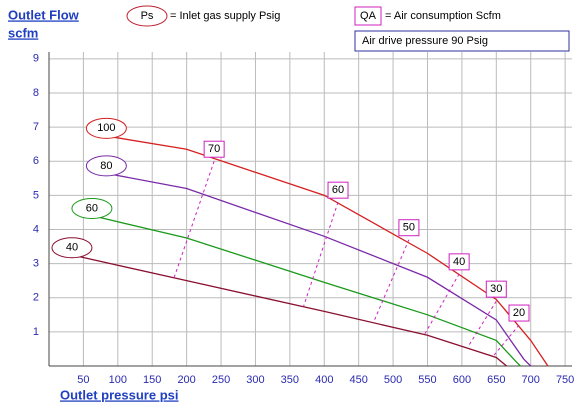  What do you see at coordinates (443, 16) in the screenshot?
I see `legend-text: = Air consumption Scfm` at bounding box center [443, 16].